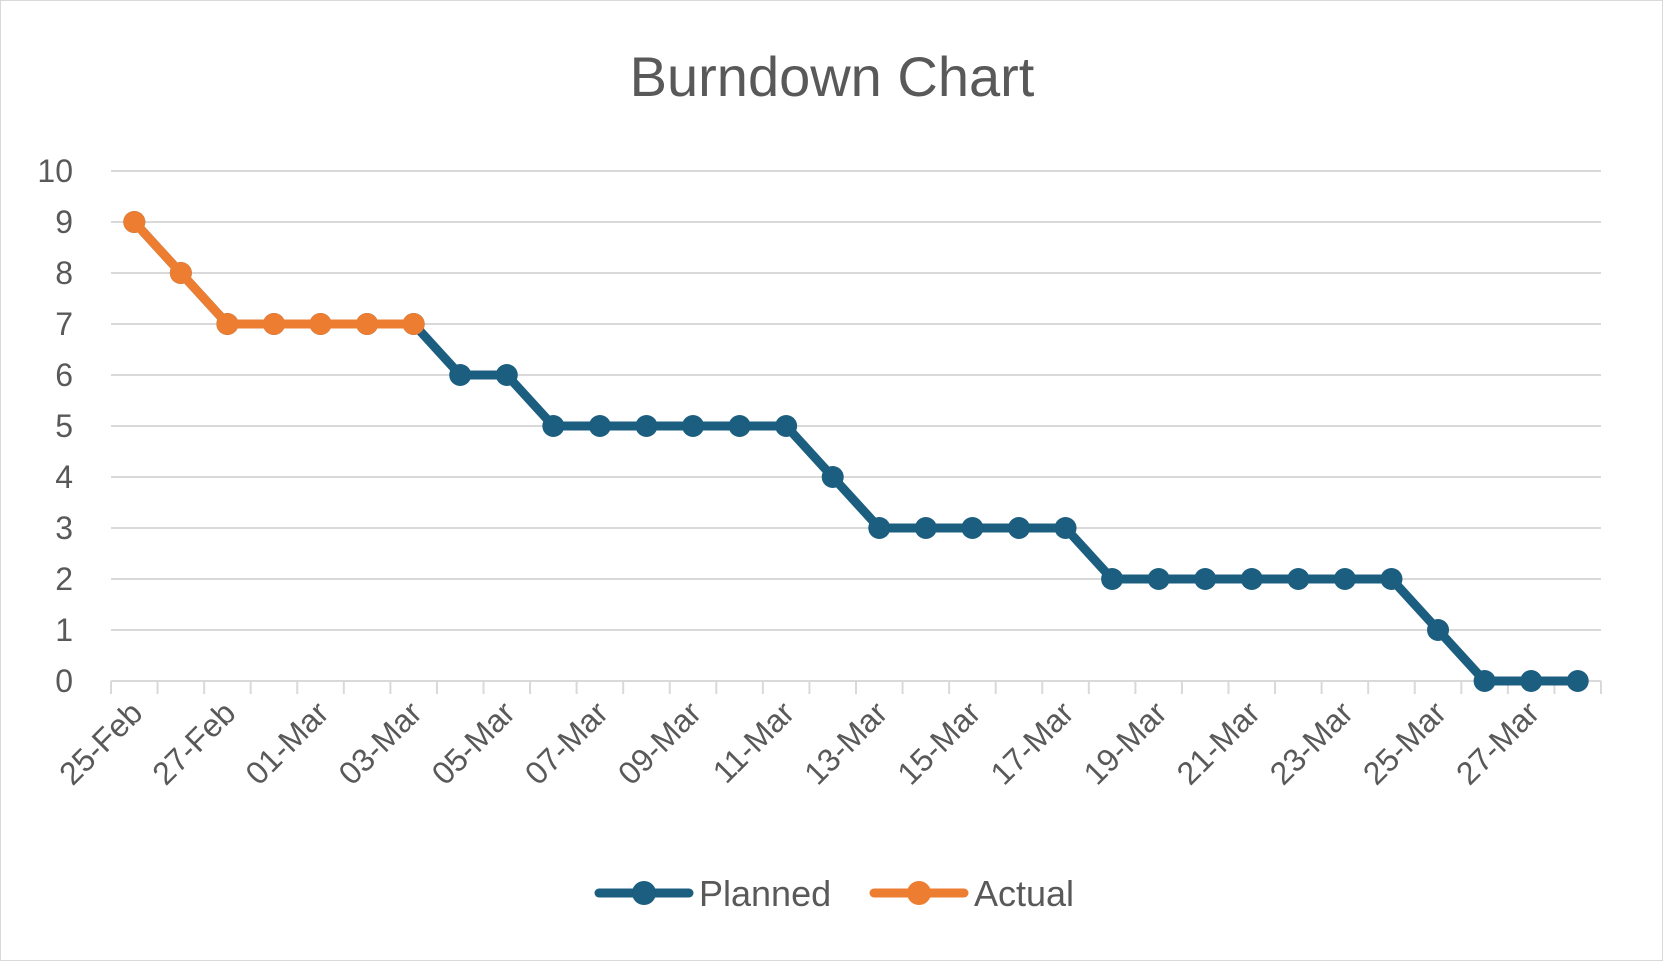  Describe the element at coordinates (64, 477) in the screenshot. I see `y-tick-label: 4` at that location.